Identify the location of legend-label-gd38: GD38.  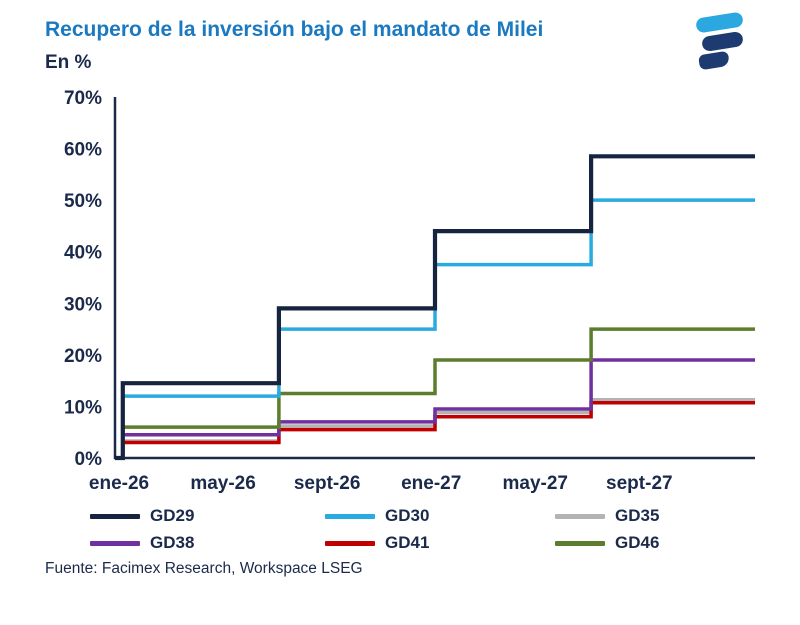
(172, 542).